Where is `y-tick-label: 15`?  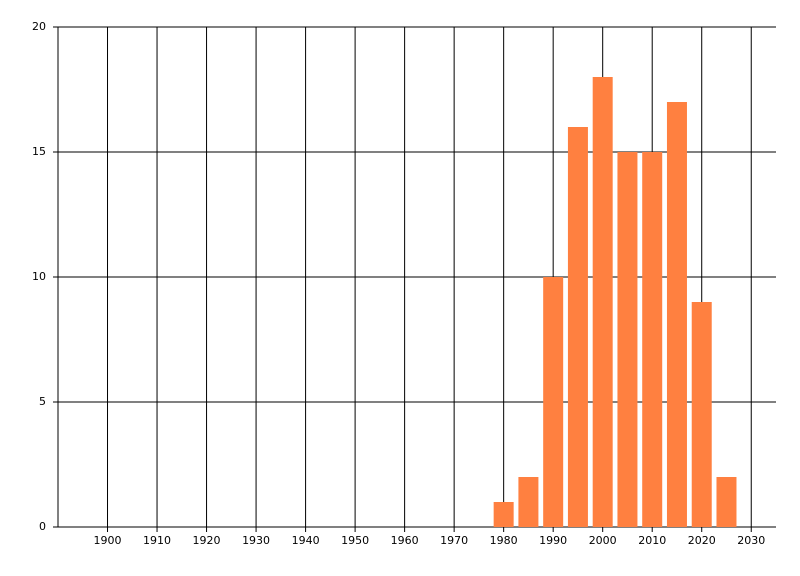 y-tick-label: 15 is located at coordinates (39, 151).